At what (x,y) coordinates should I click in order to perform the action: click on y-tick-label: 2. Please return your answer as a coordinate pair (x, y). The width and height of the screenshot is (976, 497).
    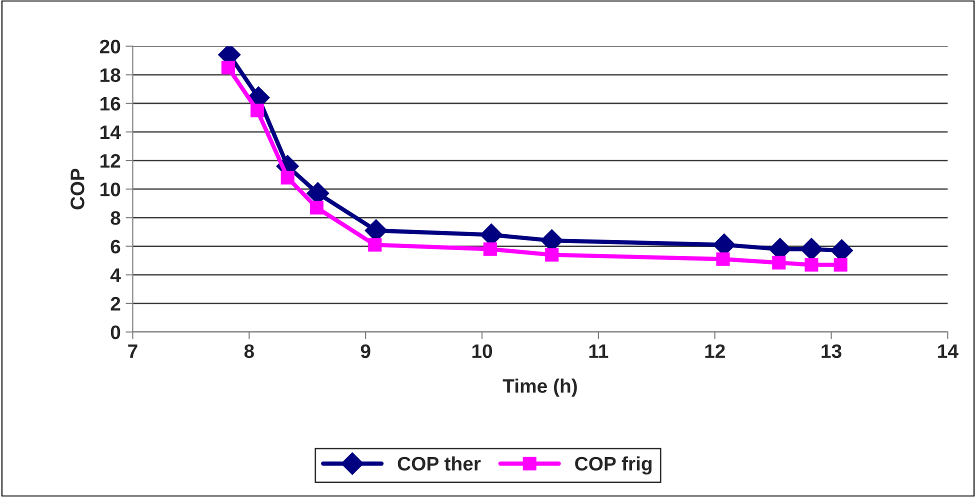
    Looking at the image, I should click on (115, 303).